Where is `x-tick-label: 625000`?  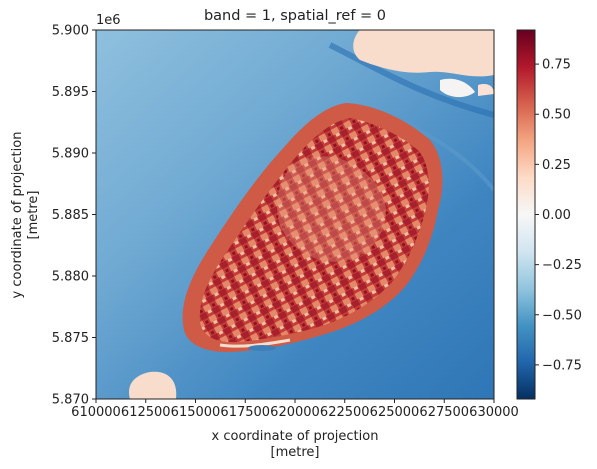 x-tick-label: 625000 is located at coordinates (395, 412).